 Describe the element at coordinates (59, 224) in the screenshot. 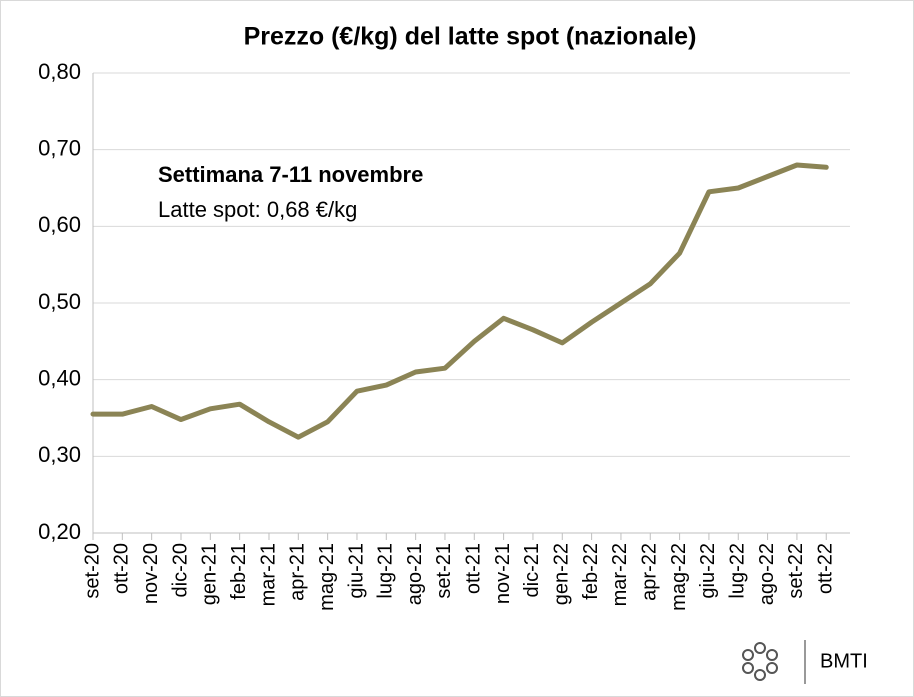

I see `y-tick-label: 0,60` at that location.